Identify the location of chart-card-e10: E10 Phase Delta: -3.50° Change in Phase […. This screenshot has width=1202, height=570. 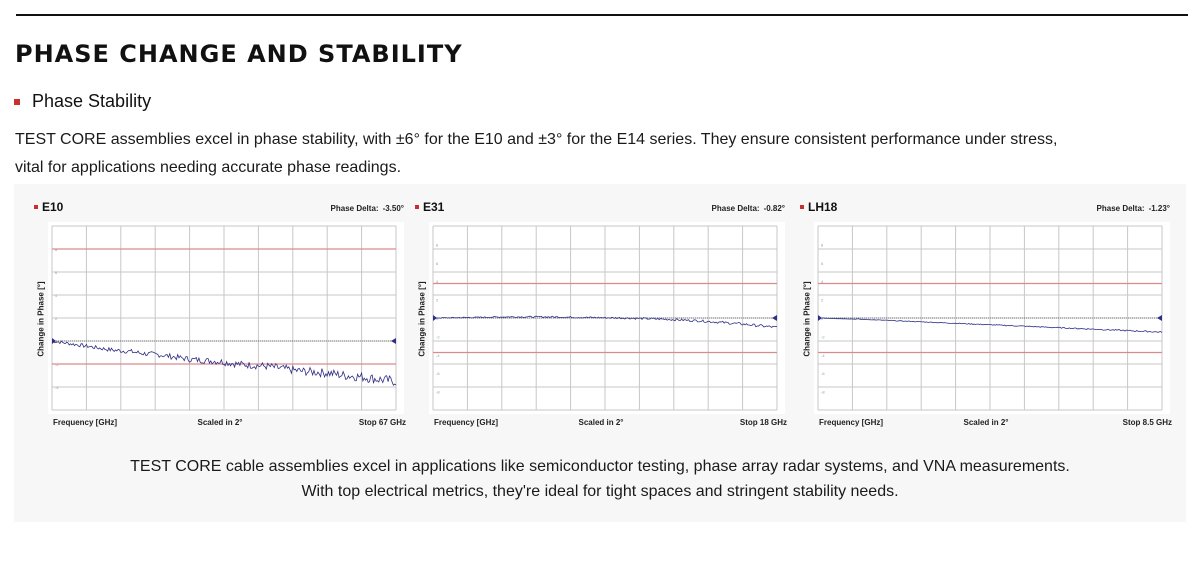
(220, 316).